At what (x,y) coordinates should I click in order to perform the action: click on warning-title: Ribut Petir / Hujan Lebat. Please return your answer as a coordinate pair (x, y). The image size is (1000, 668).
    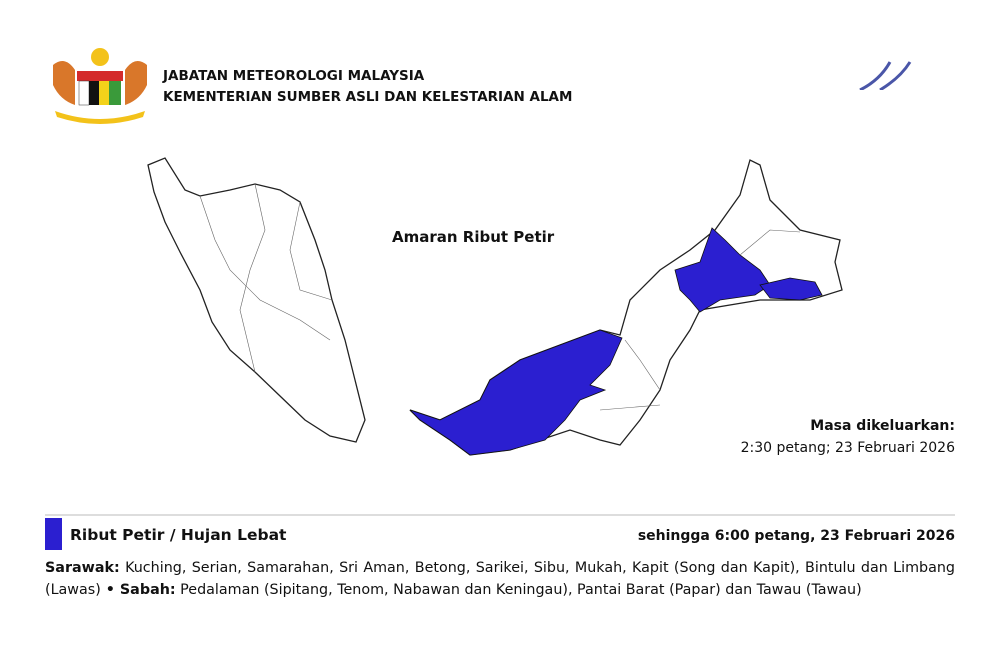
    Looking at the image, I should click on (178, 535).